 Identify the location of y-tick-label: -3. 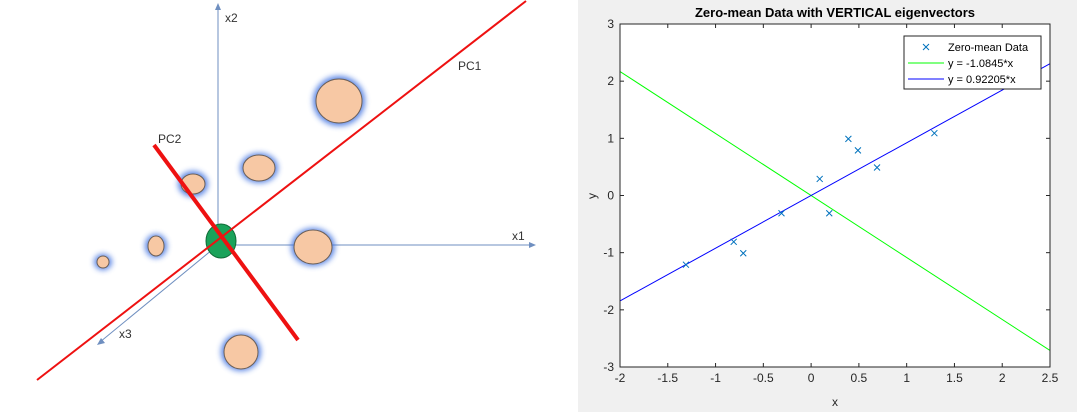
(608, 367).